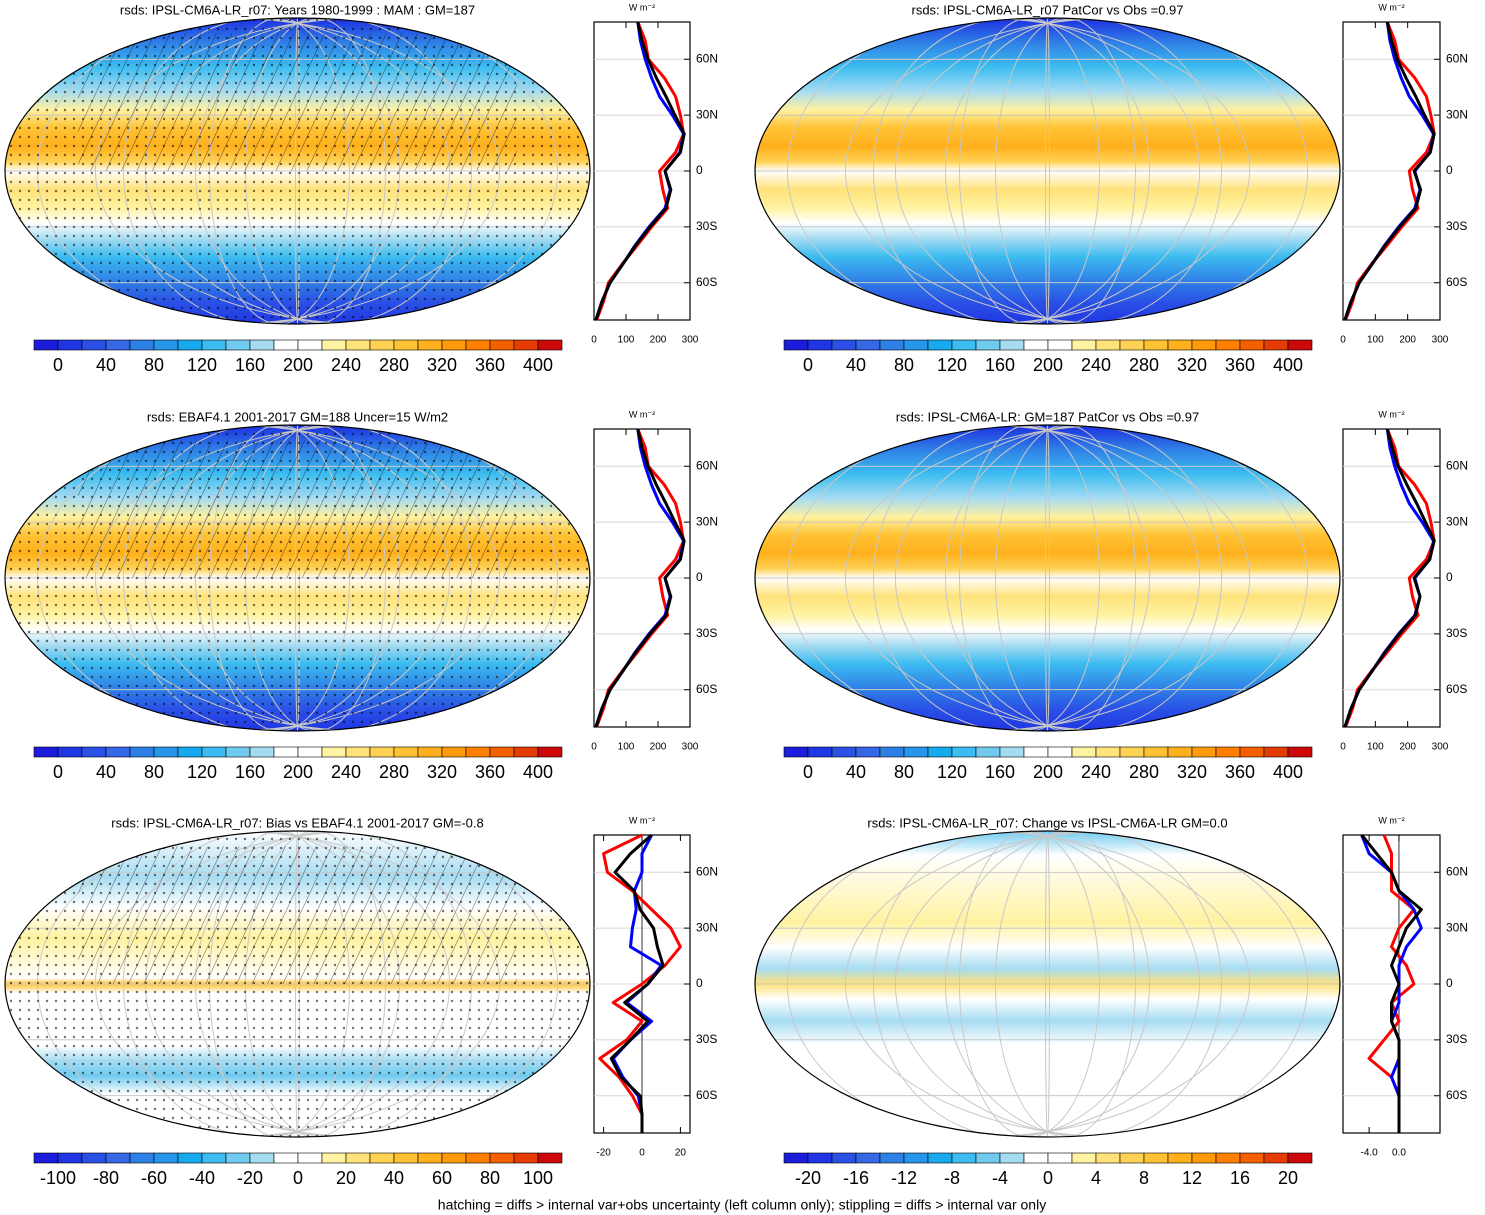  Describe the element at coordinates (106, 365) in the screenshot. I see `colorbar-label: 40` at that location.